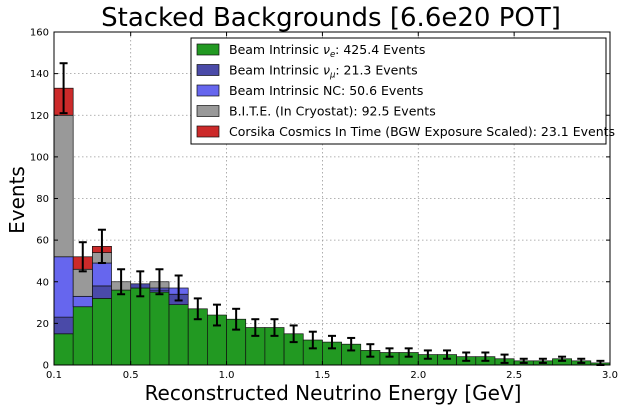 The image size is (627, 411). What do you see at coordinates (131, 375) in the screenshot?
I see `x-tick-label: 0.5` at bounding box center [131, 375].